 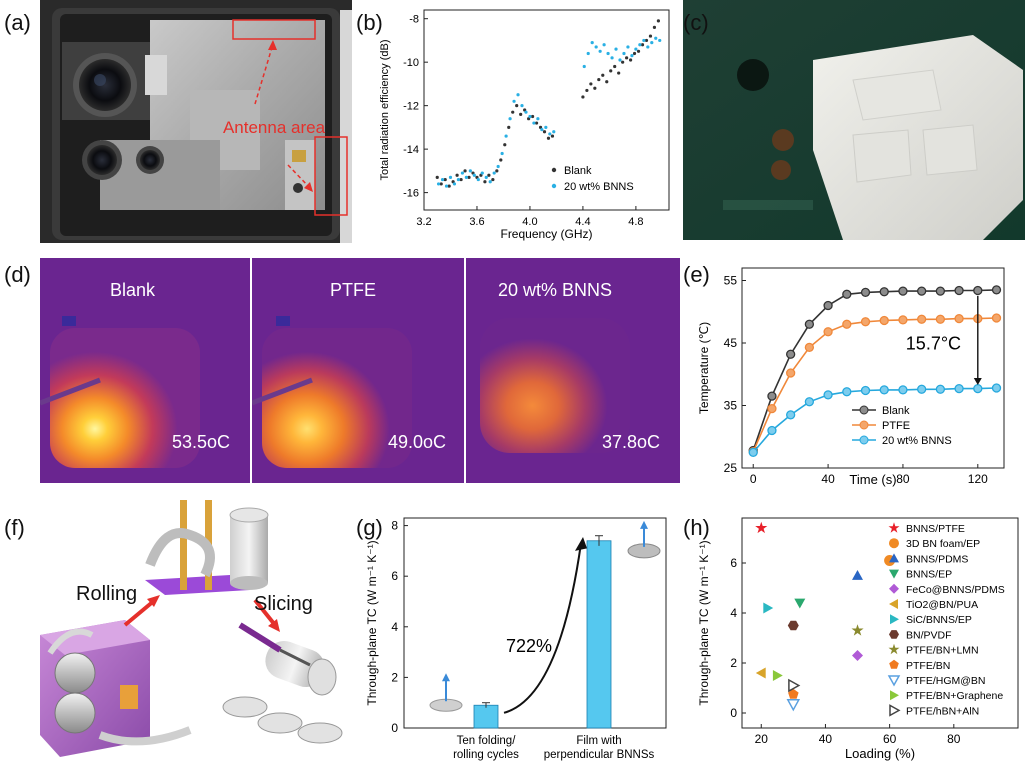 I want to click on antenna-box-top, so click(x=274, y=29).